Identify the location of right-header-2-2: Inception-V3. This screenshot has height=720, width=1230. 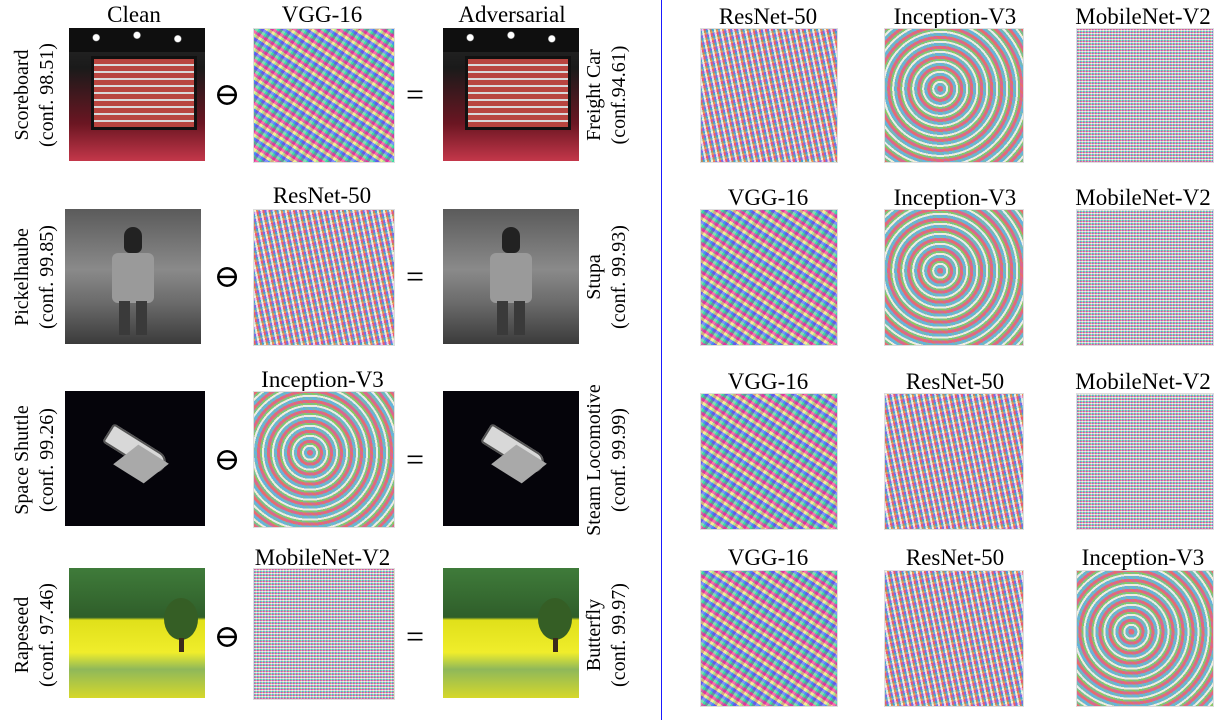
(955, 197).